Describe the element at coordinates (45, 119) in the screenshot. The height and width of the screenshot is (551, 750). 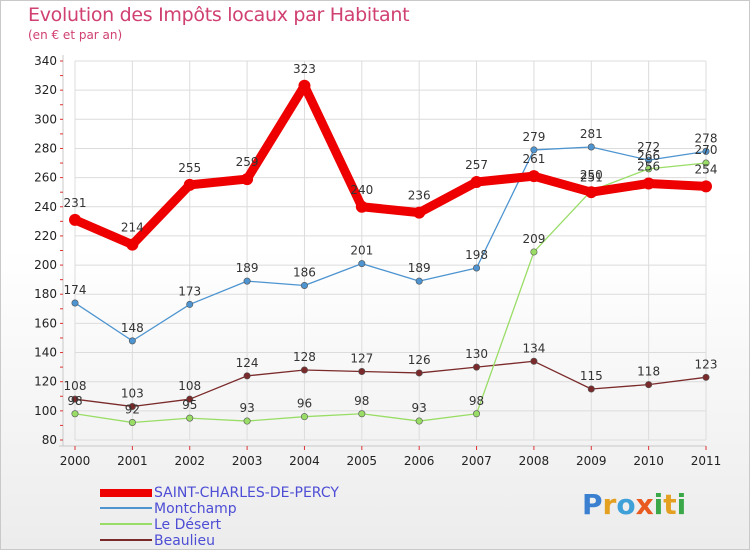
I see `y-tick-label: 300` at that location.